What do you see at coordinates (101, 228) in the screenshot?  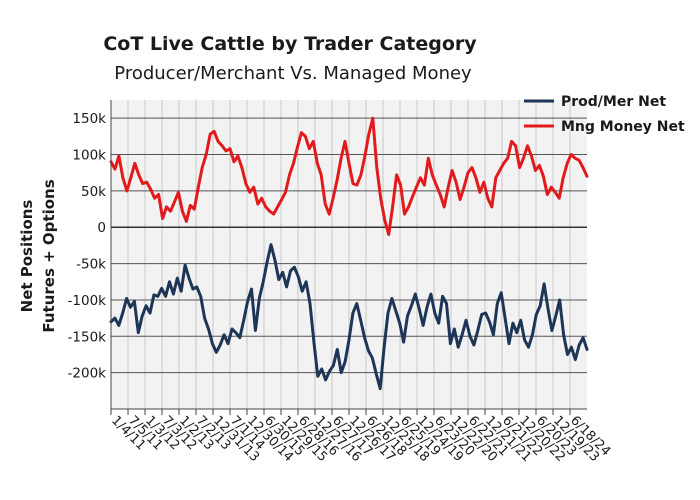 I see `y-tick-label: 0` at bounding box center [101, 228].